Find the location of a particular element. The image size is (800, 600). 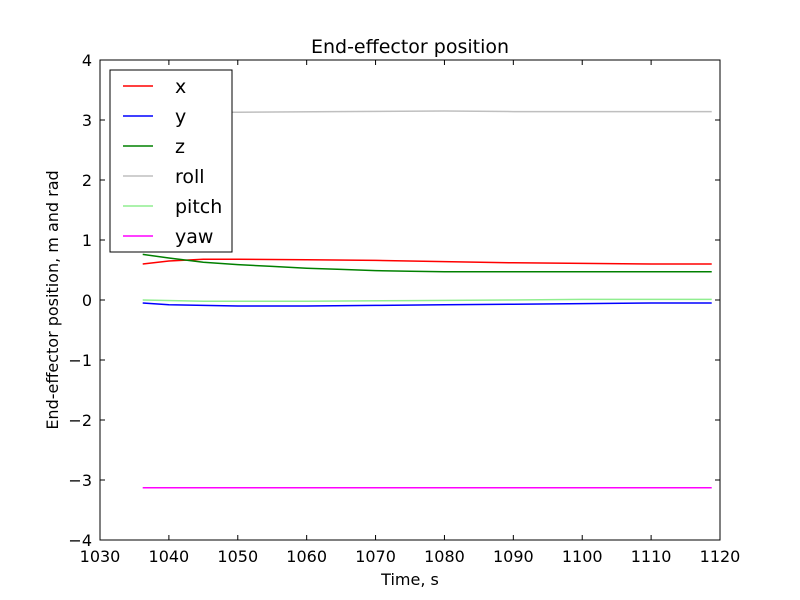

series-line-x is located at coordinates (427, 261).